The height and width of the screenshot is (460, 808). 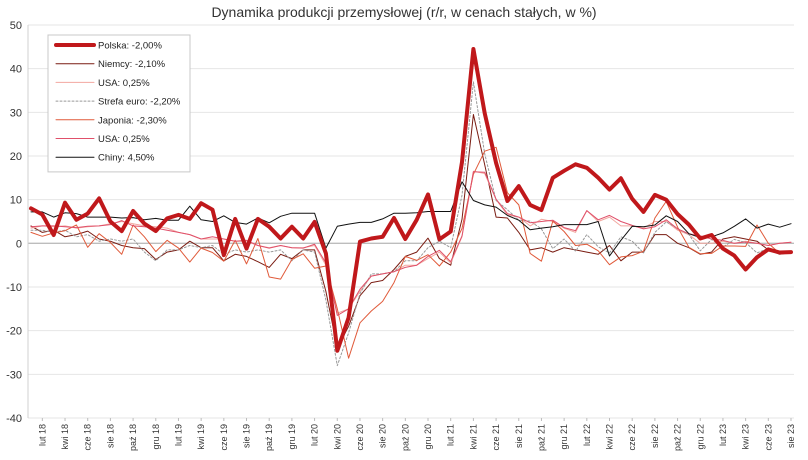 I want to click on x-tick-label: sie 23, so click(x=791, y=436).